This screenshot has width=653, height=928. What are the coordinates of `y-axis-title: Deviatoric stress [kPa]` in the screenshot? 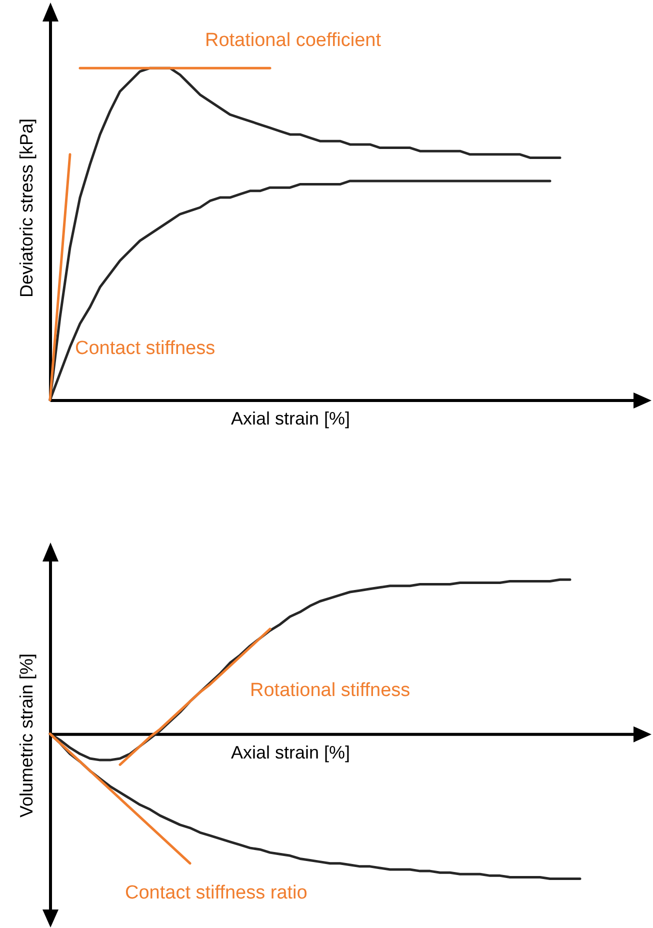 It's located at (26, 208).